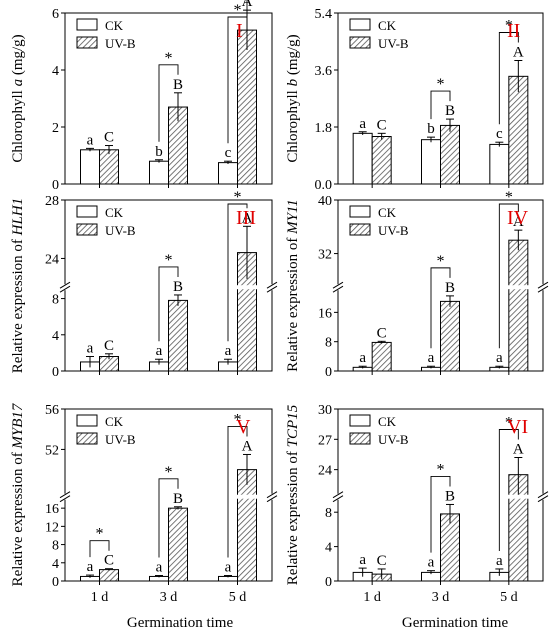  Describe the element at coordinates (518, 287) in the screenshot. I see `bar-break-gap` at that location.